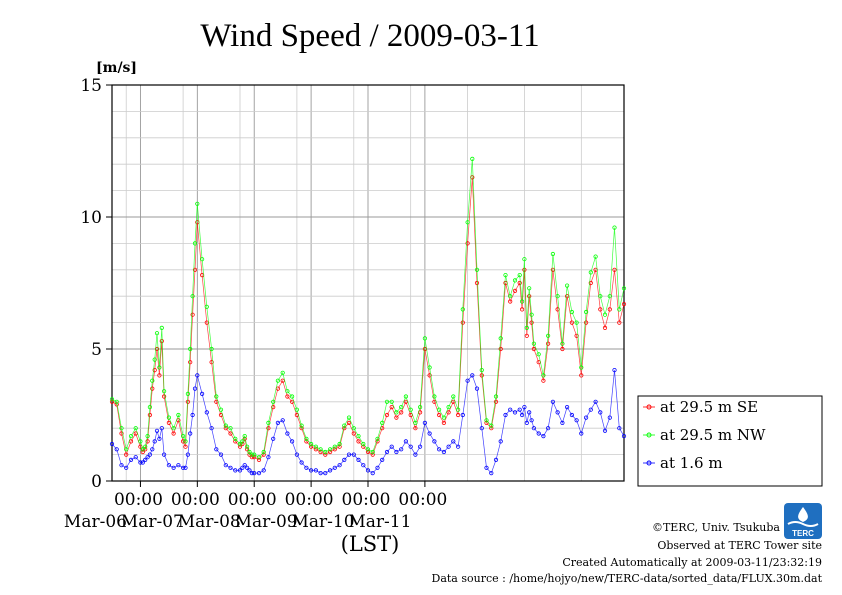 The height and width of the screenshot is (595, 842). I want to click on logo-text: TERC, so click(803, 533).